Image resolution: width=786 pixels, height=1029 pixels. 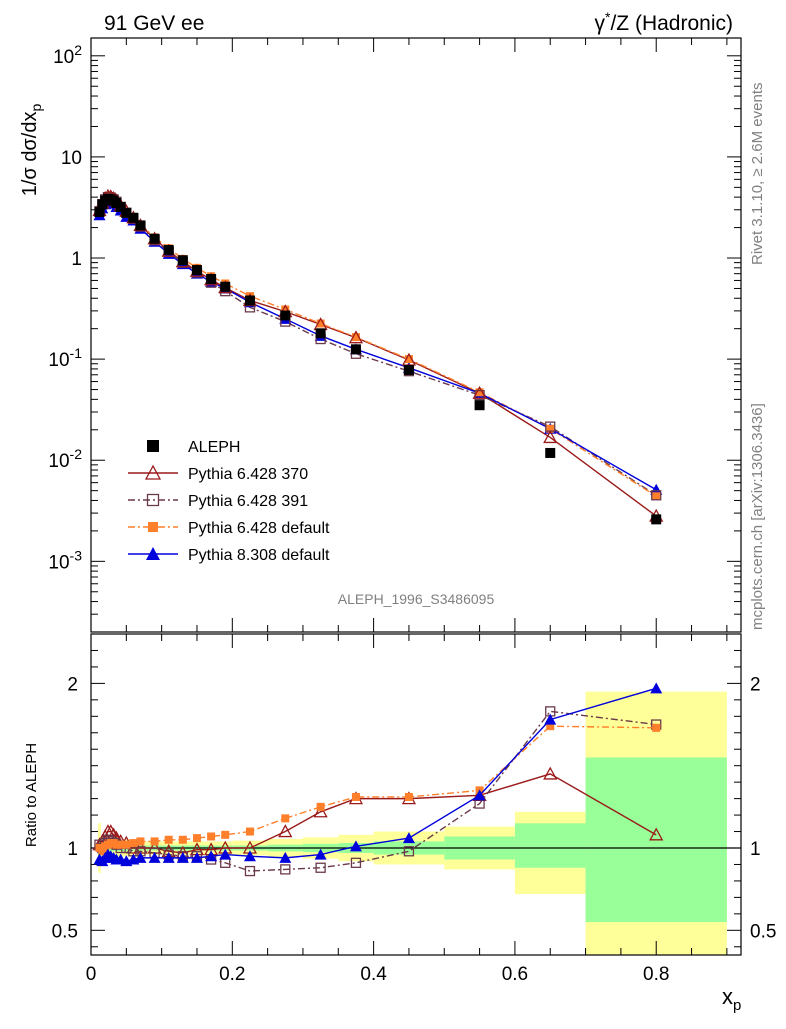 I want to click on main-ylabel: 1/σ dσ/dxp, so click(x=31, y=150).